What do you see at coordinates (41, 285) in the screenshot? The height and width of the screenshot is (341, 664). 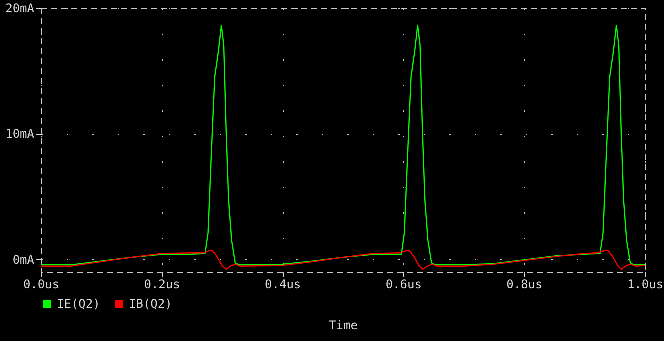 I see `x-tick-label: 0.0us` at bounding box center [41, 285].